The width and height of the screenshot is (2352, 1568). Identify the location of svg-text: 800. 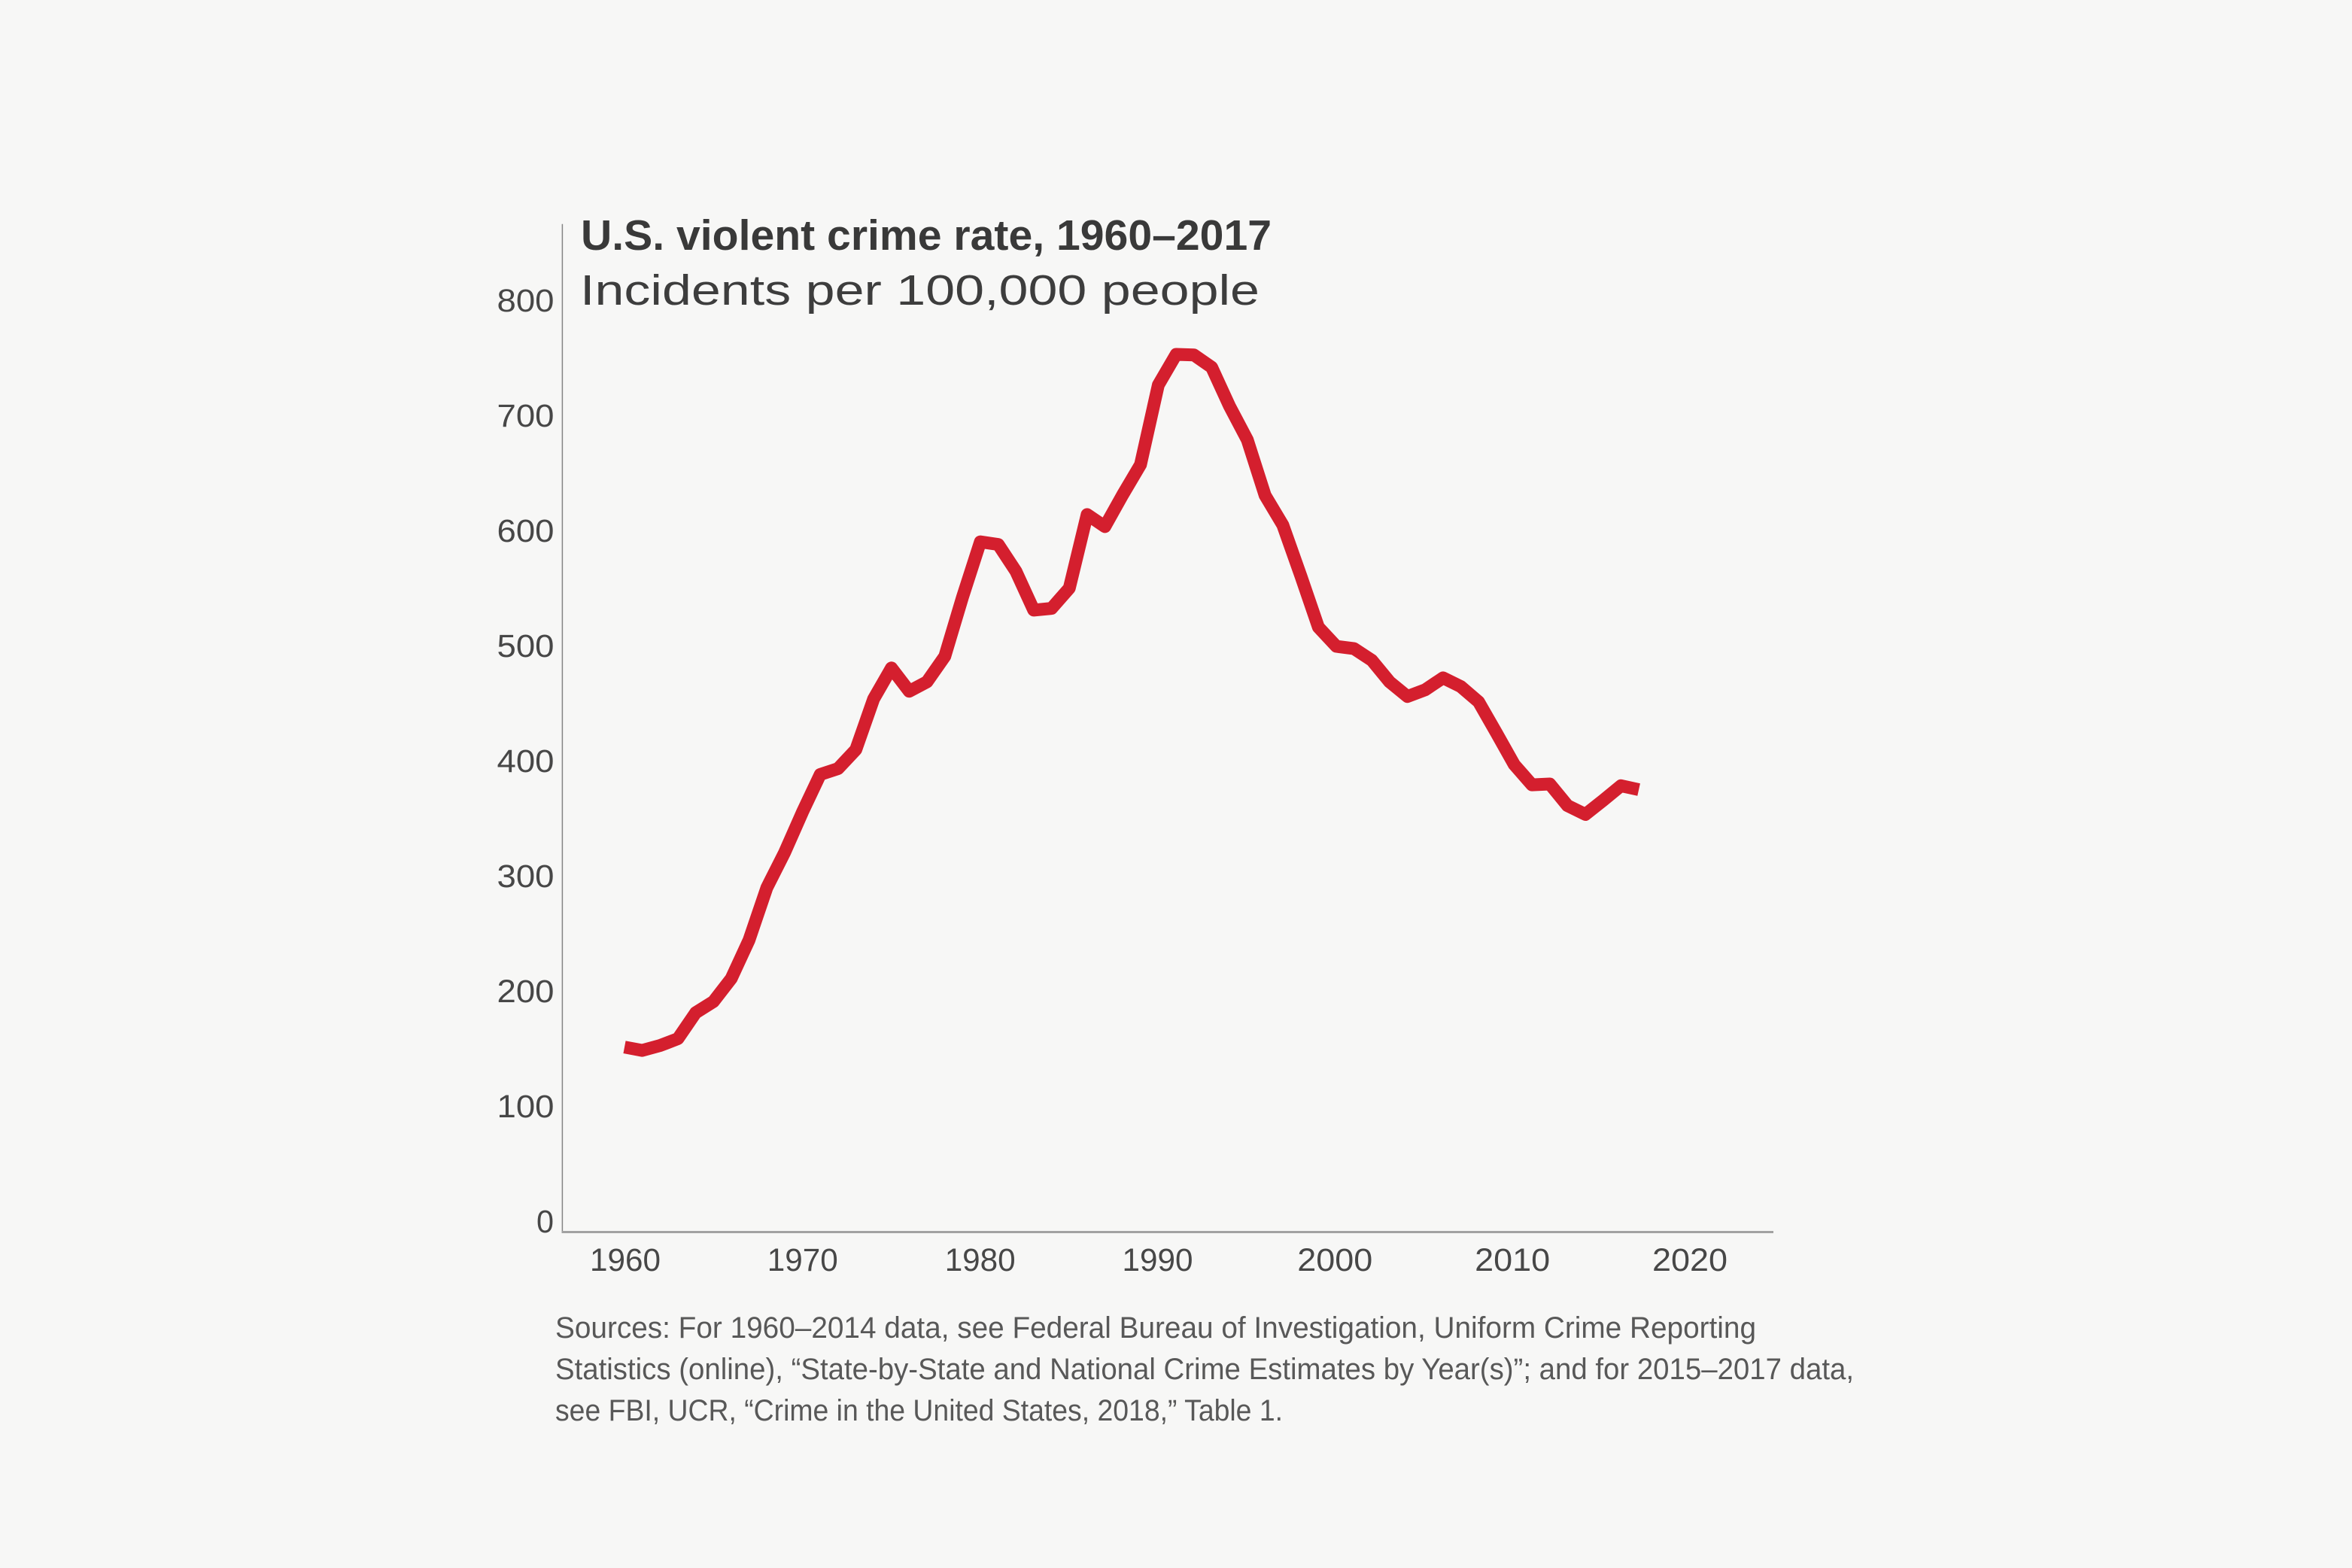
(526, 301).